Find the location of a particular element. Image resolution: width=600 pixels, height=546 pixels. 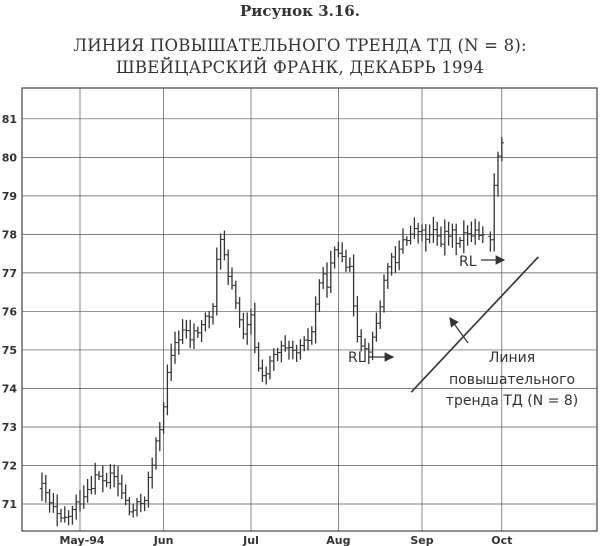

chart-title-line2: ШВЕЙЦАРСКИЙ ФРАНК, ДЕКАБРЬ 1994 is located at coordinates (300, 67).